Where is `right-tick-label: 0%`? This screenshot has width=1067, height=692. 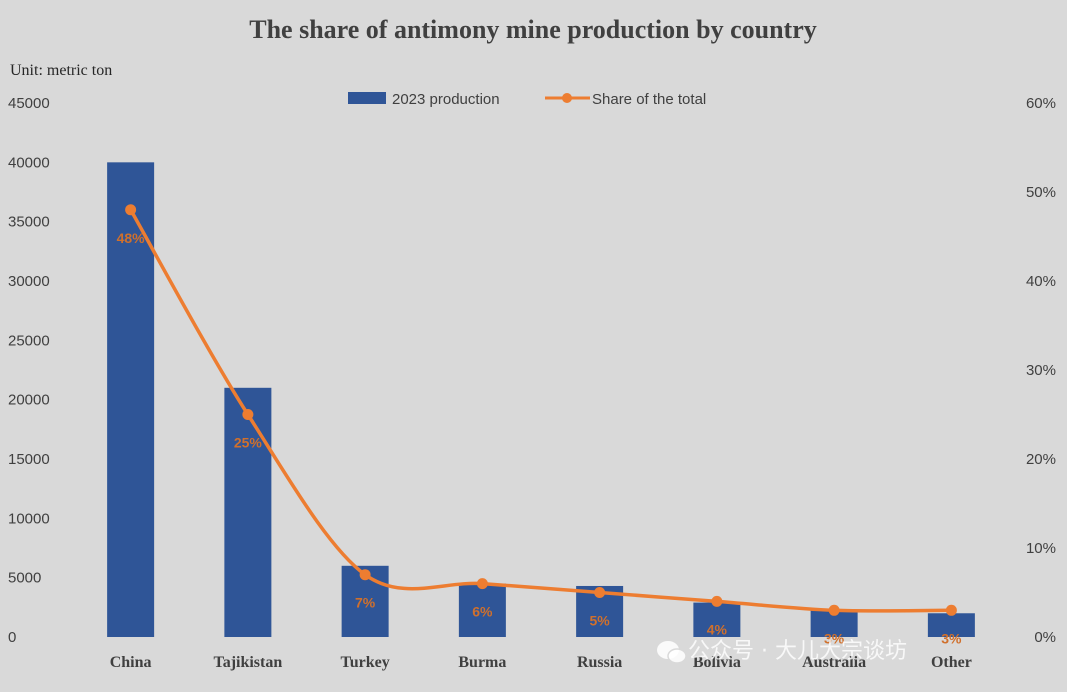 right-tick-label: 0% is located at coordinates (1045, 637).